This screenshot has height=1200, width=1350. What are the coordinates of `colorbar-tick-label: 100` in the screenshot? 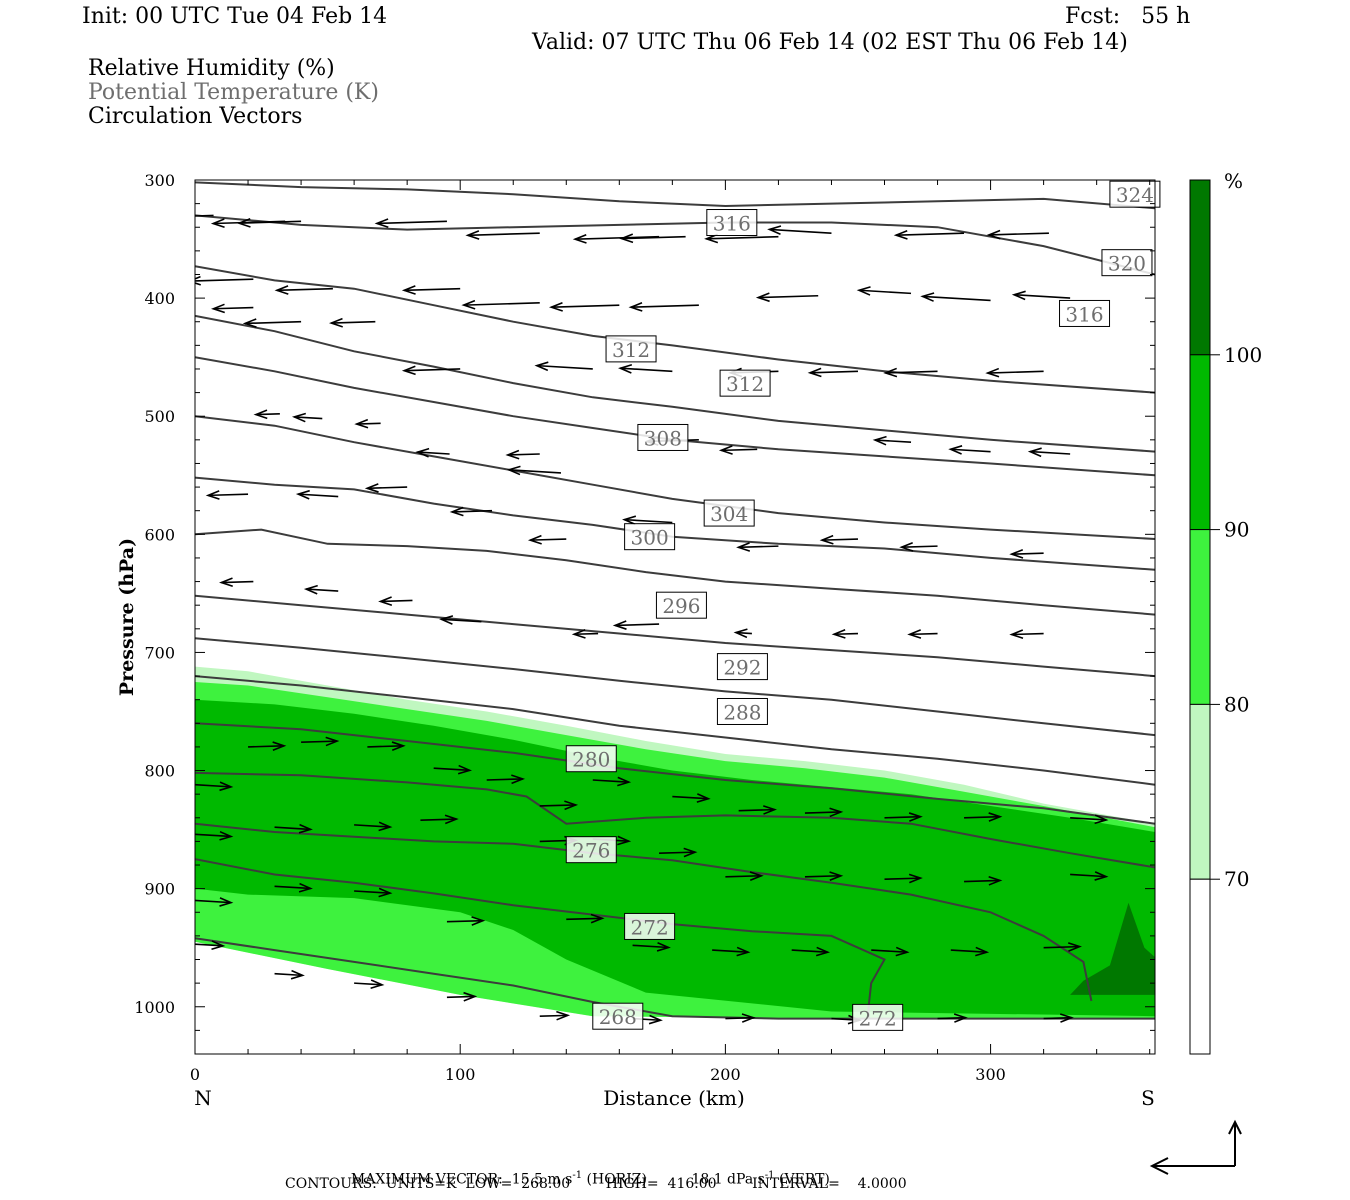 It's located at (1243, 355).